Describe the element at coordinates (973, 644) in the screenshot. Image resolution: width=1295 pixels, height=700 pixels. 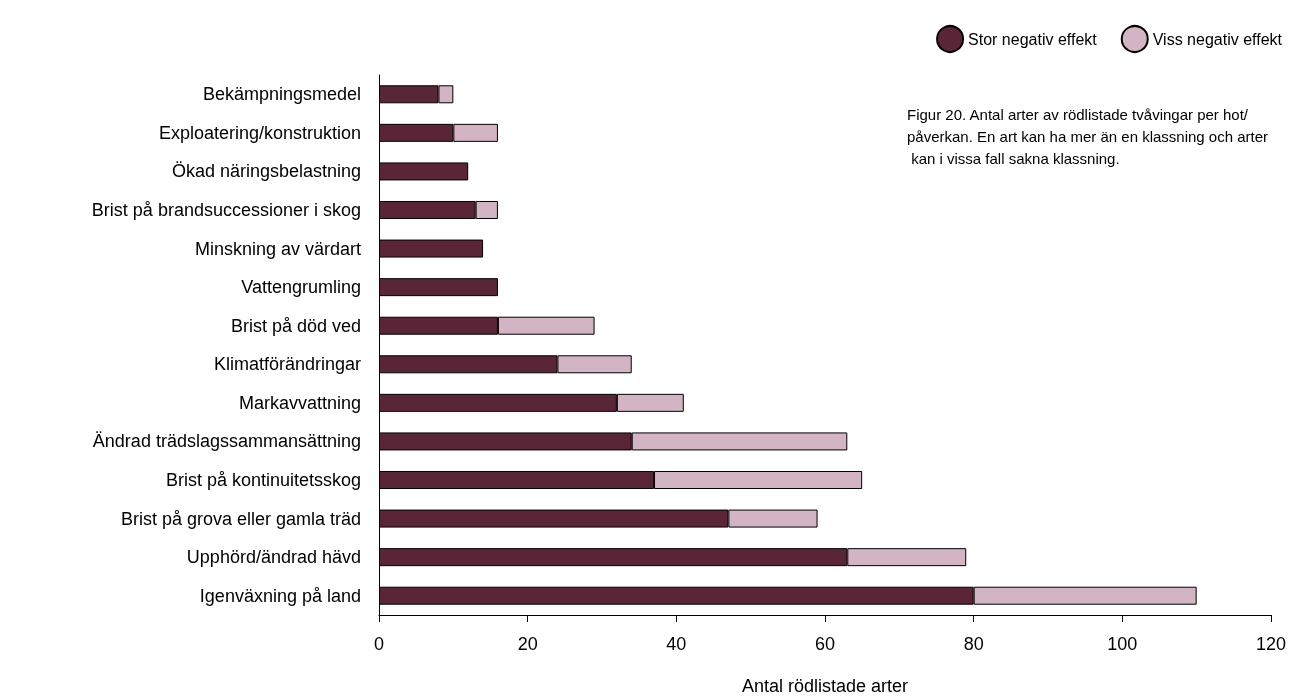
I see `x-tick-label: 80` at that location.